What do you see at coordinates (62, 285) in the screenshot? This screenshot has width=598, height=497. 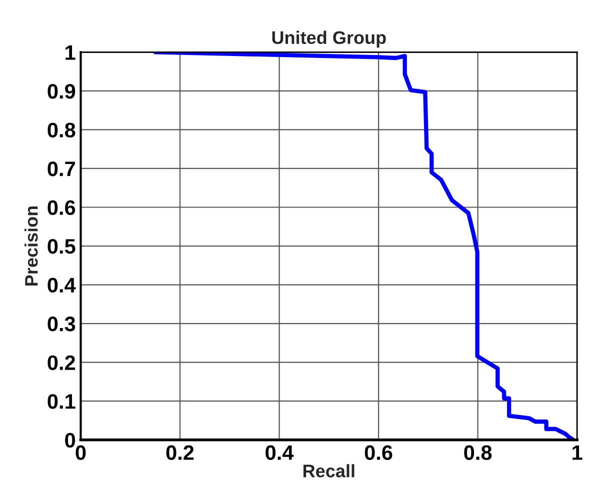 I see `y-tick-label: 0.4` at bounding box center [62, 285].